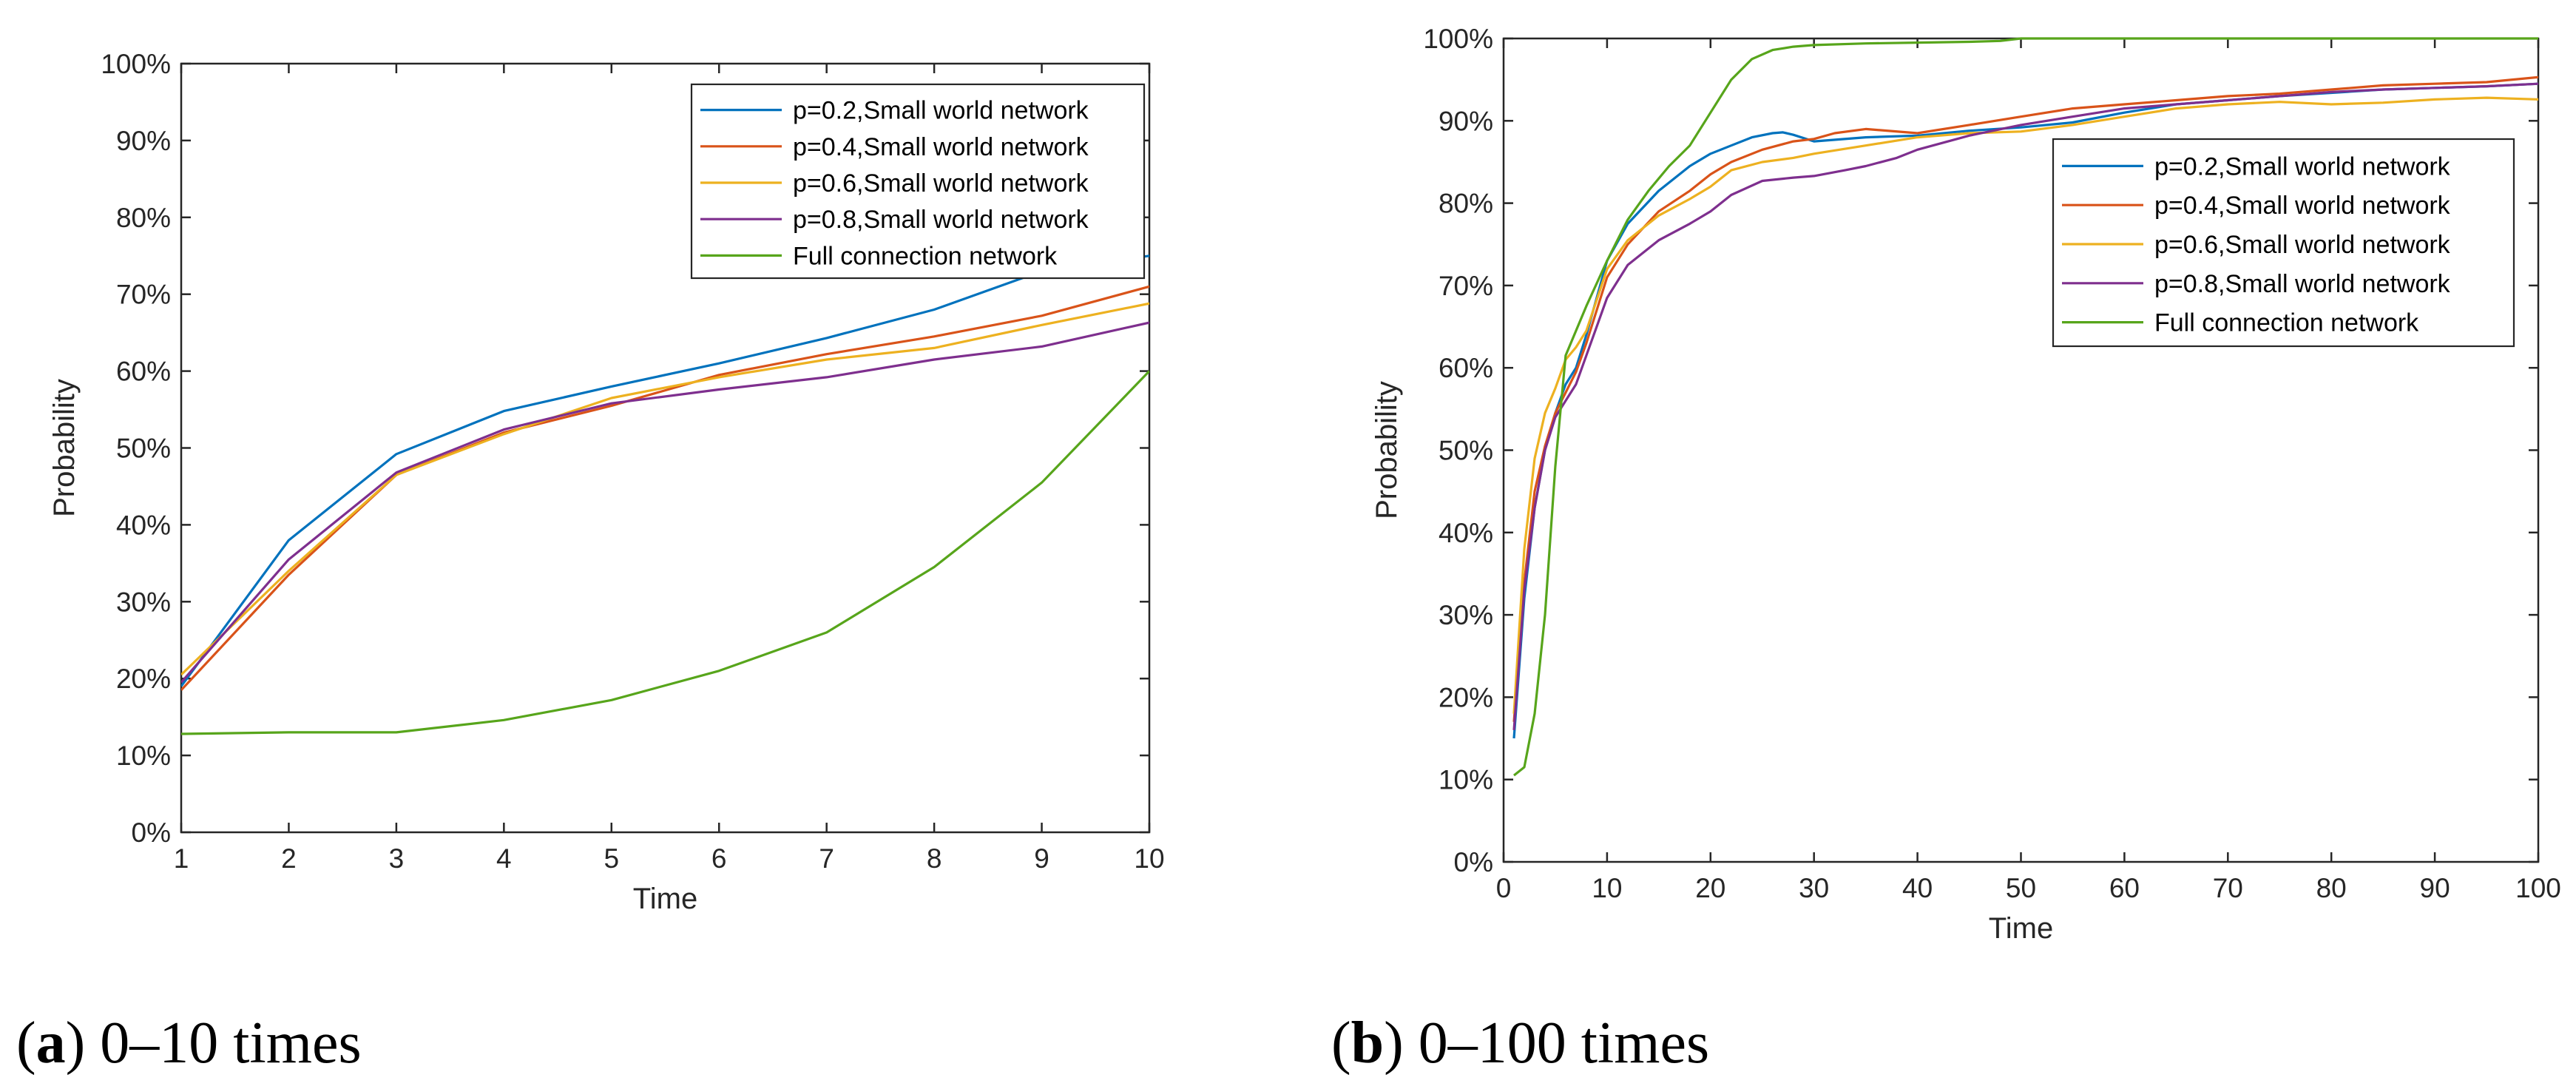  Describe the element at coordinates (2538, 888) in the screenshot. I see `x-tick-label: 100` at that location.